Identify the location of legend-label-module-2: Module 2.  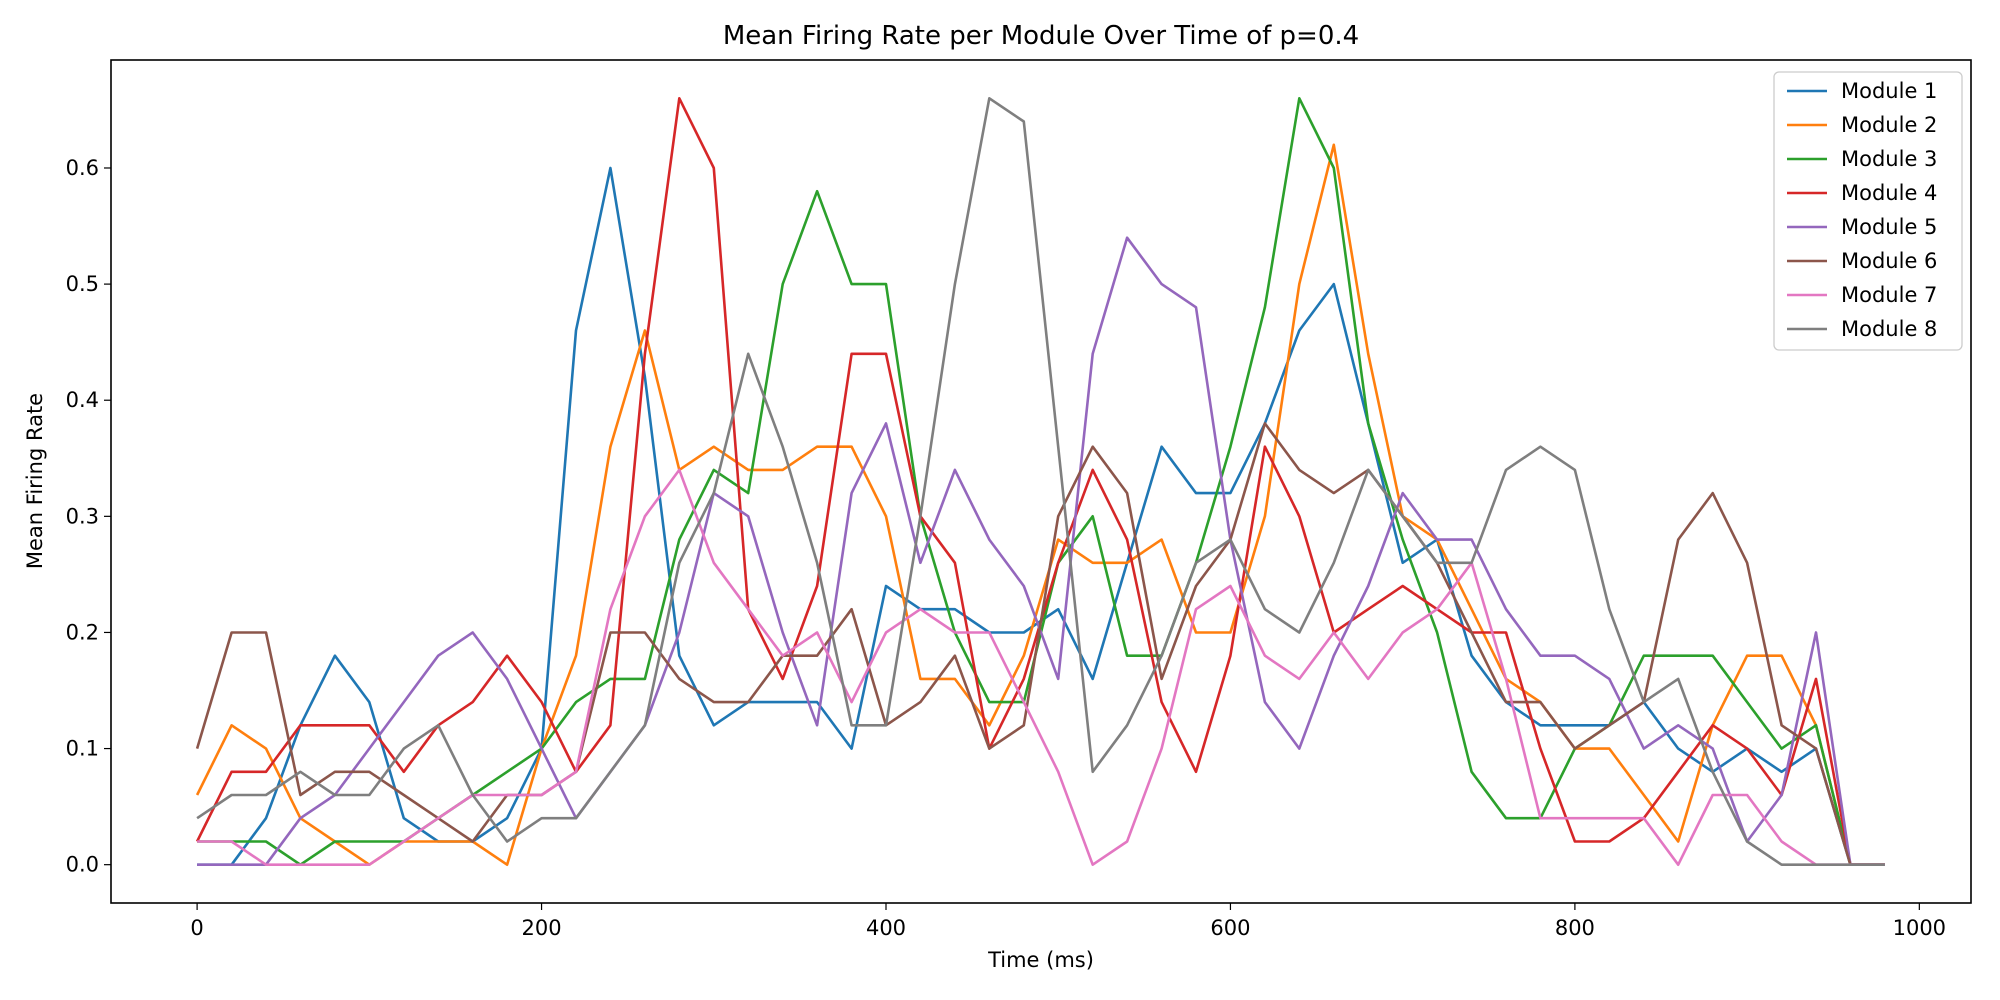
(1889, 125).